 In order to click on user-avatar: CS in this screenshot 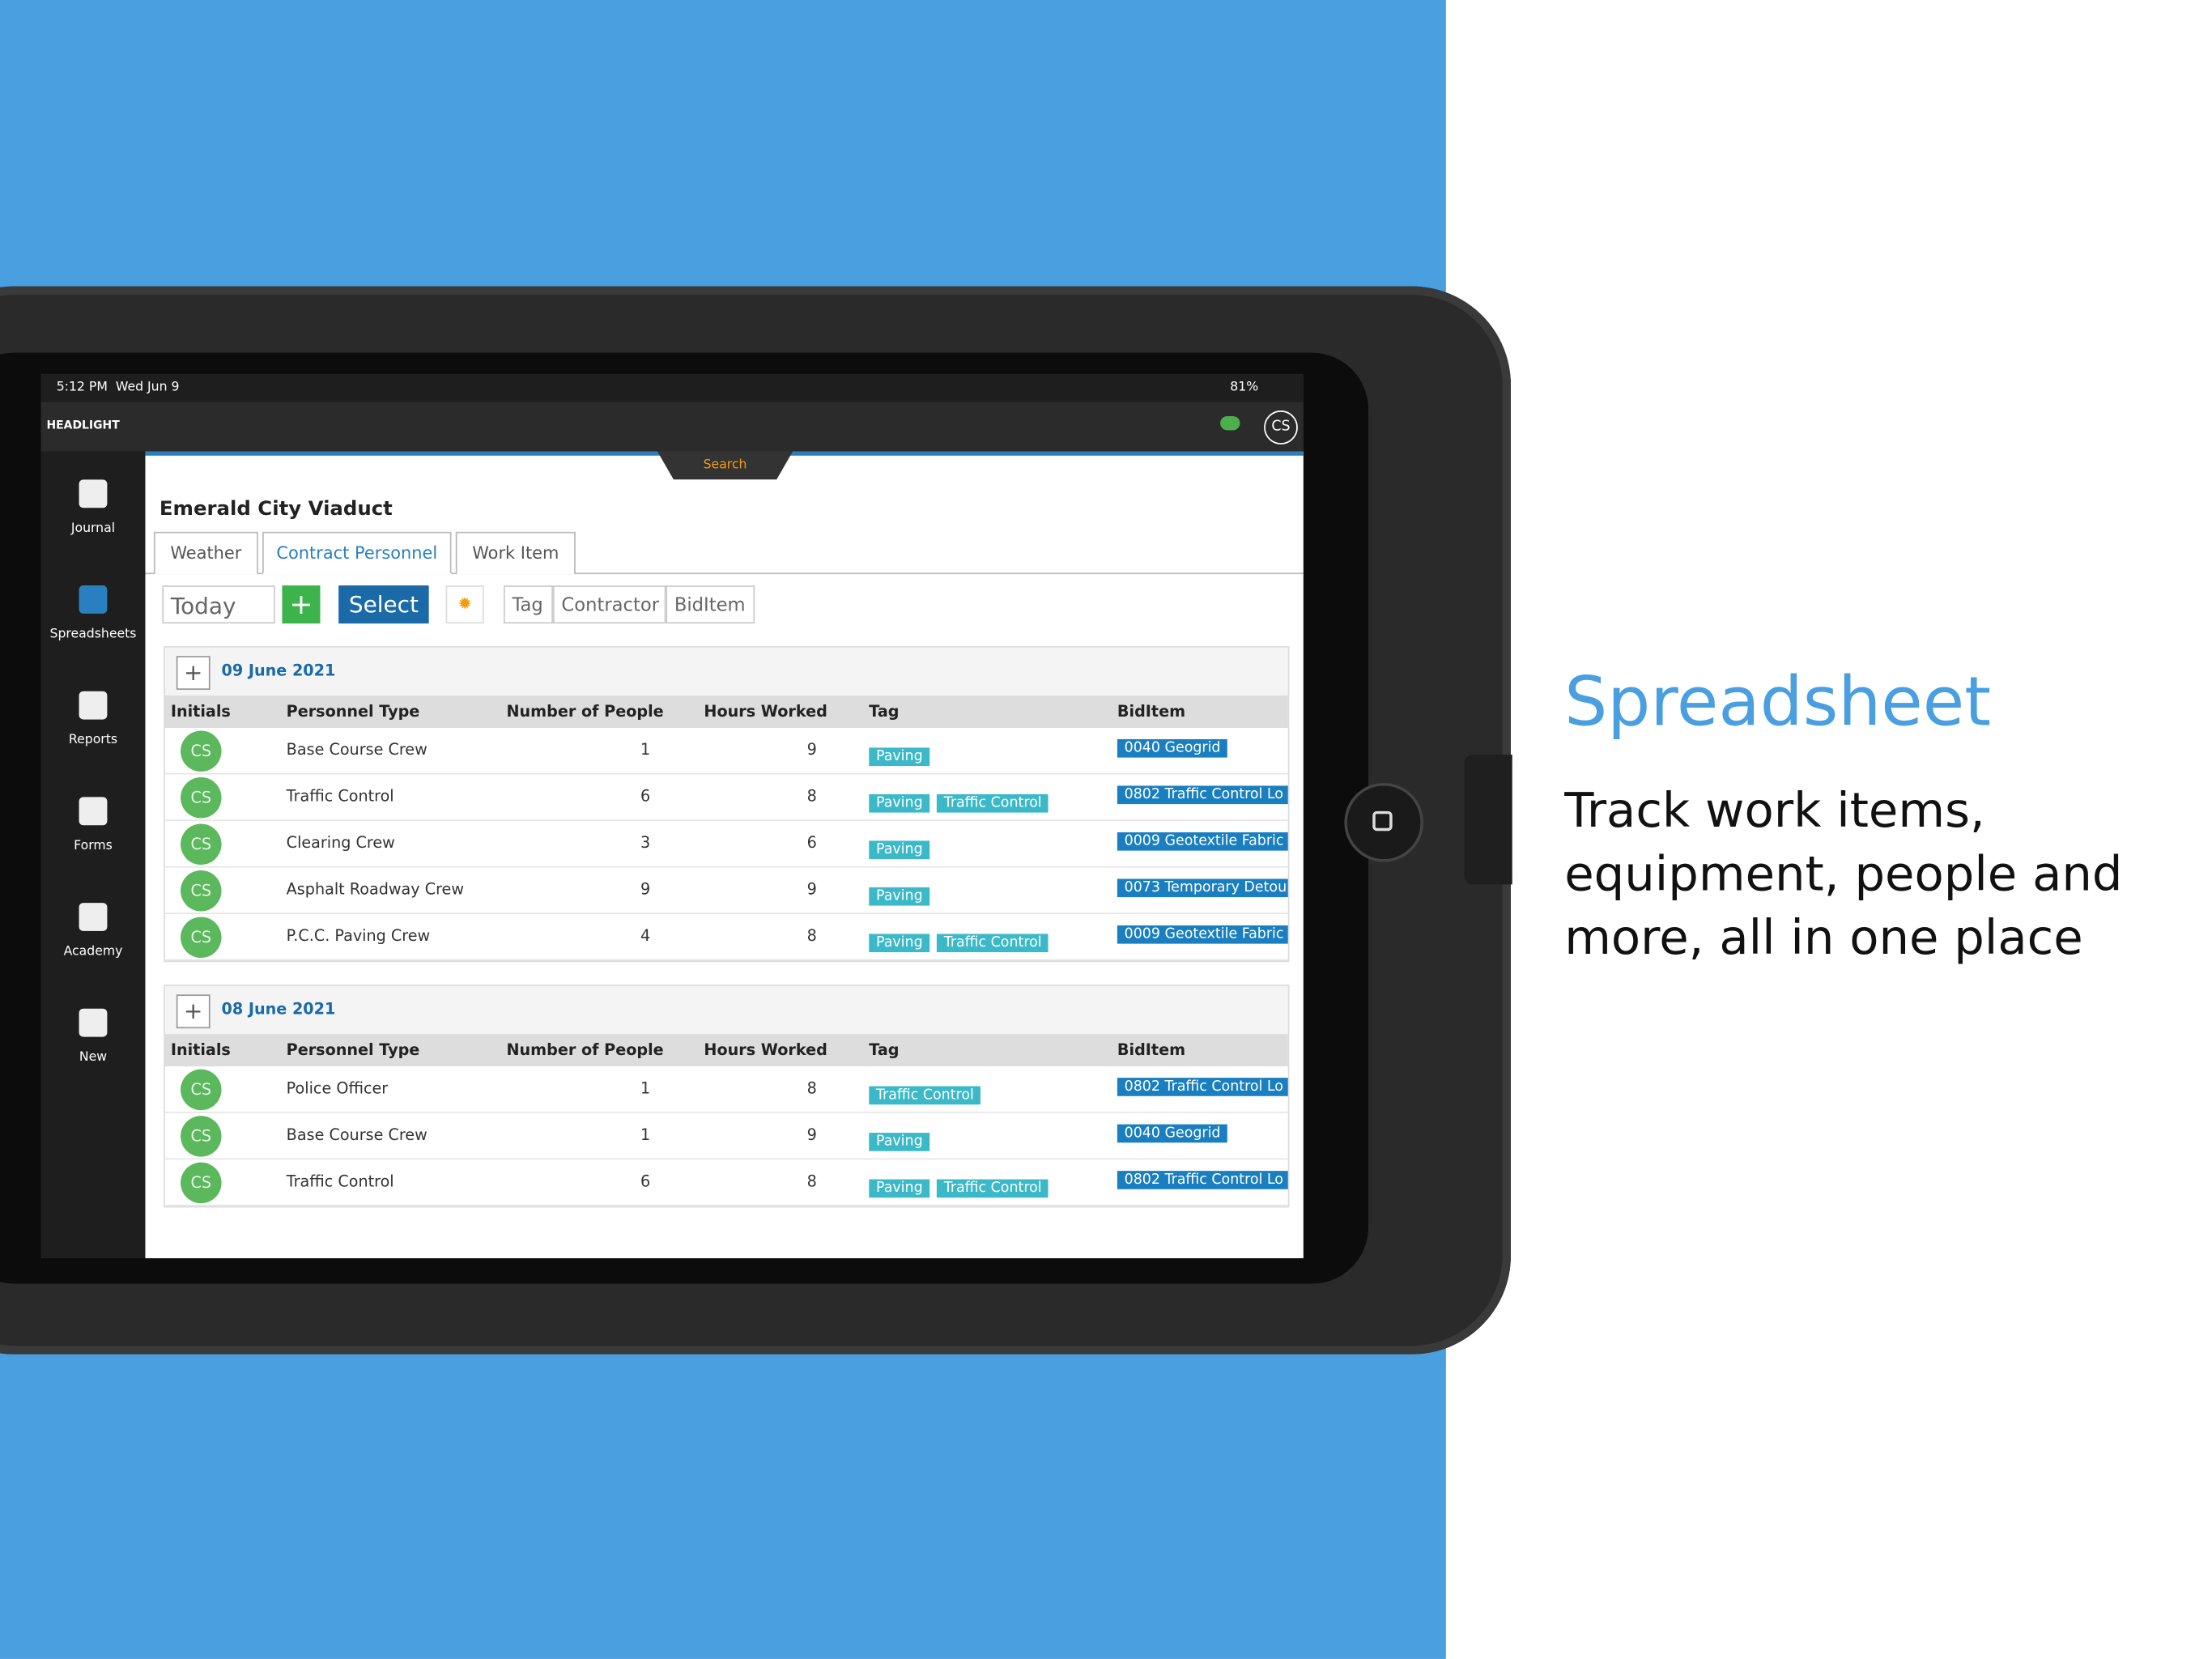, I will do `click(1281, 428)`.